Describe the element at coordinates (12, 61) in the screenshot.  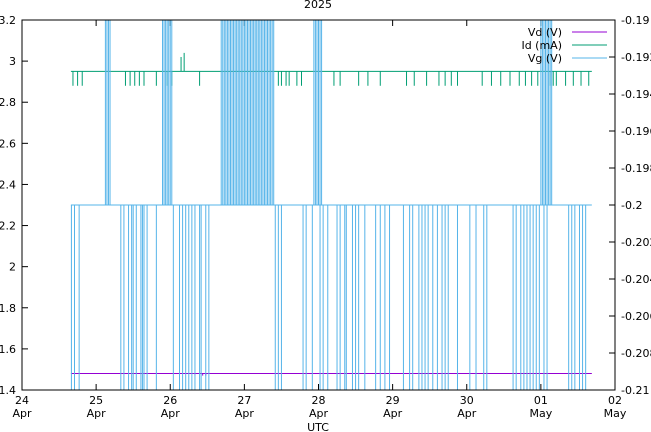
I see `y-tick-label: 3` at that location.